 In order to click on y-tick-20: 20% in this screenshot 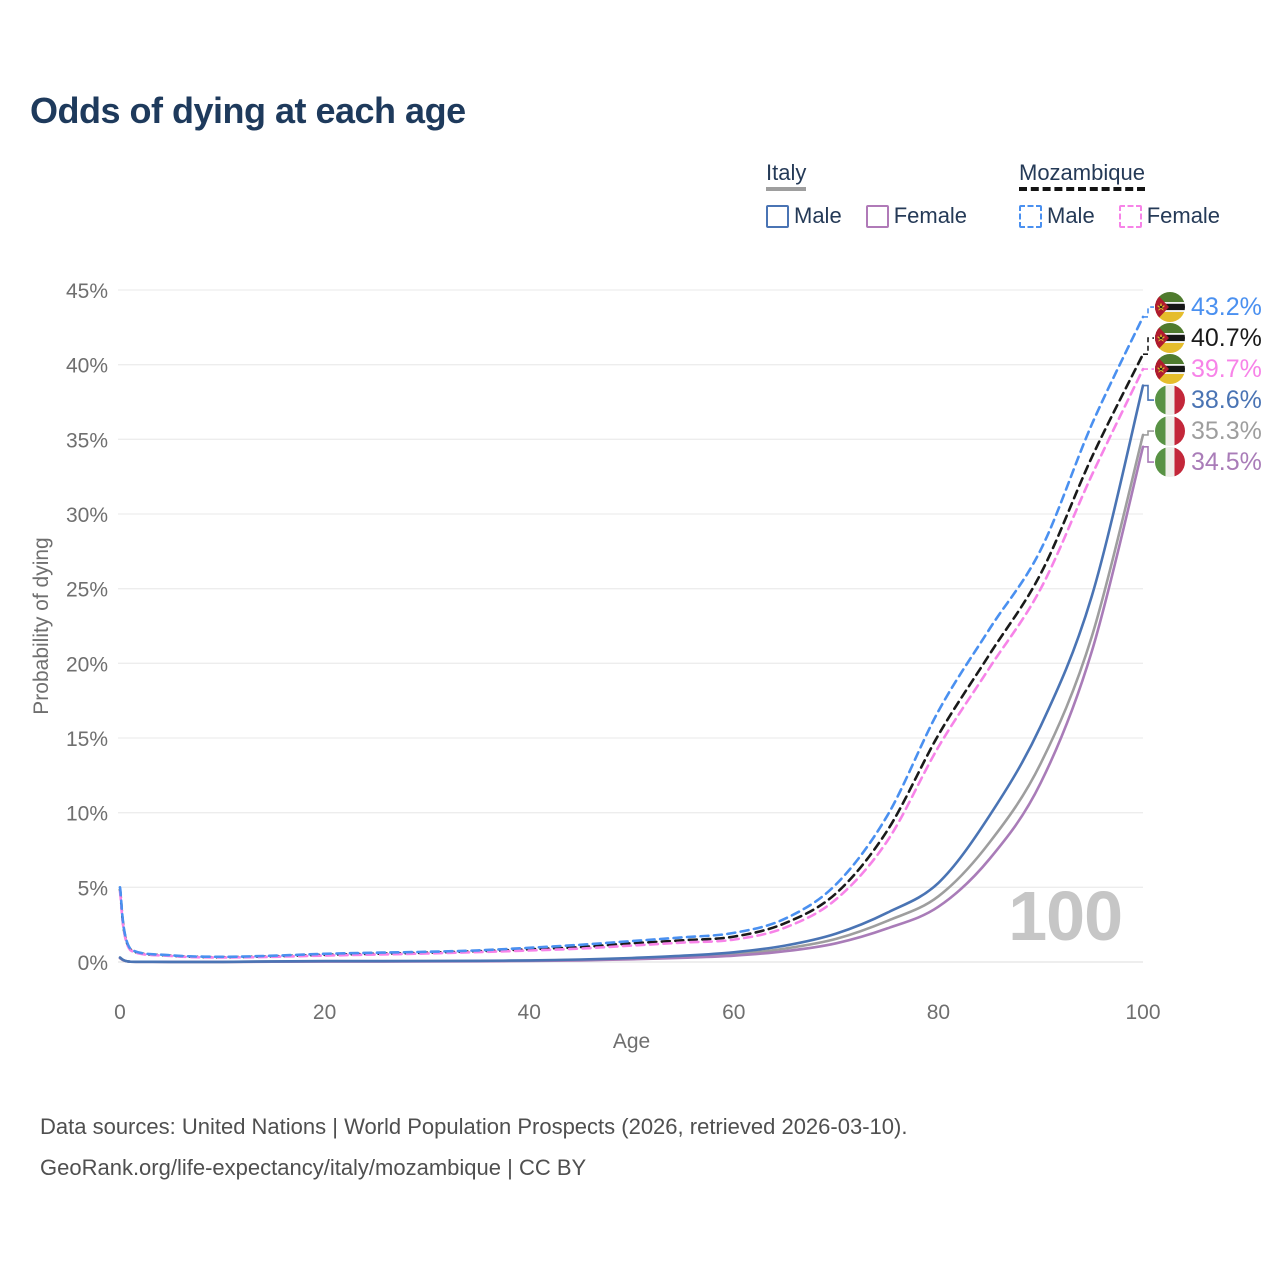, I will do `click(87, 664)`.